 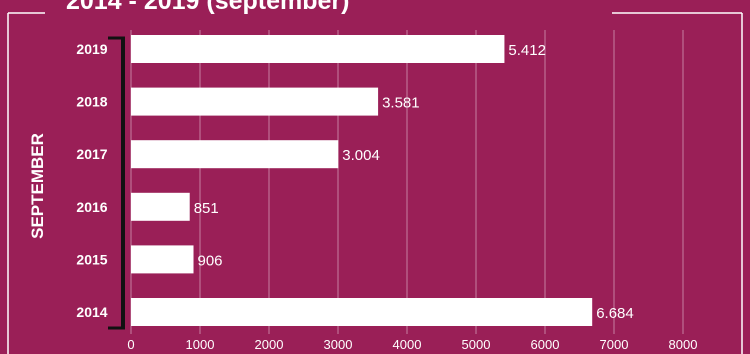 I want to click on value-label: 851, so click(x=206, y=208).